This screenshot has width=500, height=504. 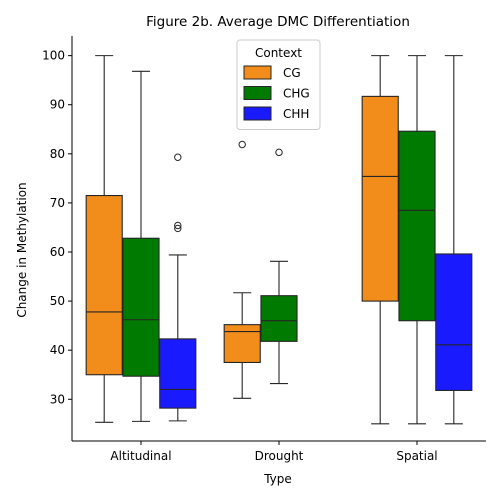 What do you see at coordinates (278, 53) in the screenshot?
I see `legend-title: Context` at bounding box center [278, 53].